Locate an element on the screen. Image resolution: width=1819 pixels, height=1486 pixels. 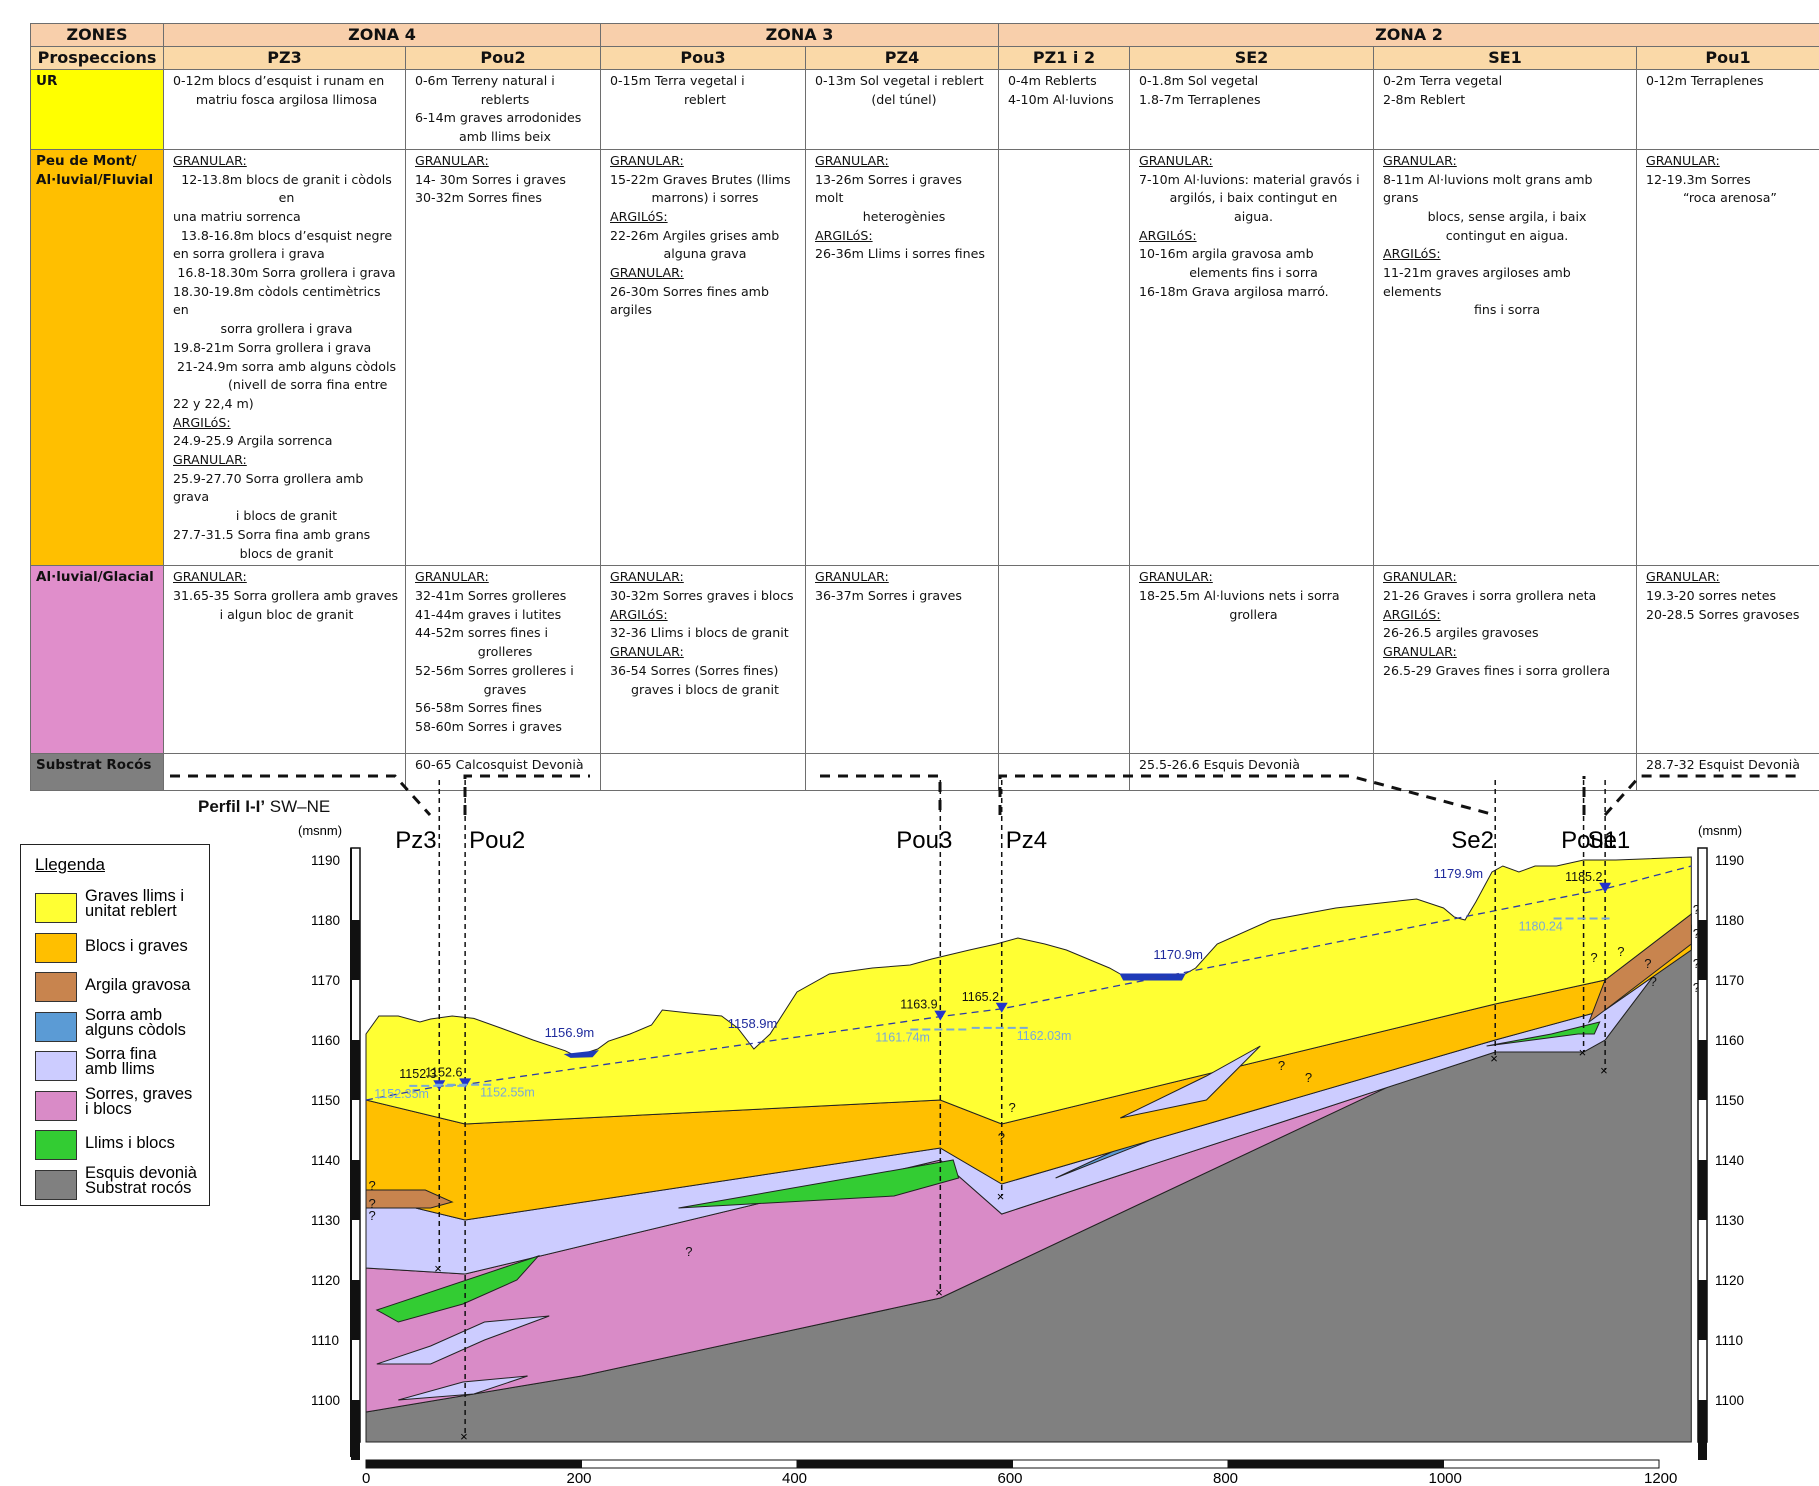
right-units: (msnm) is located at coordinates (1720, 830).